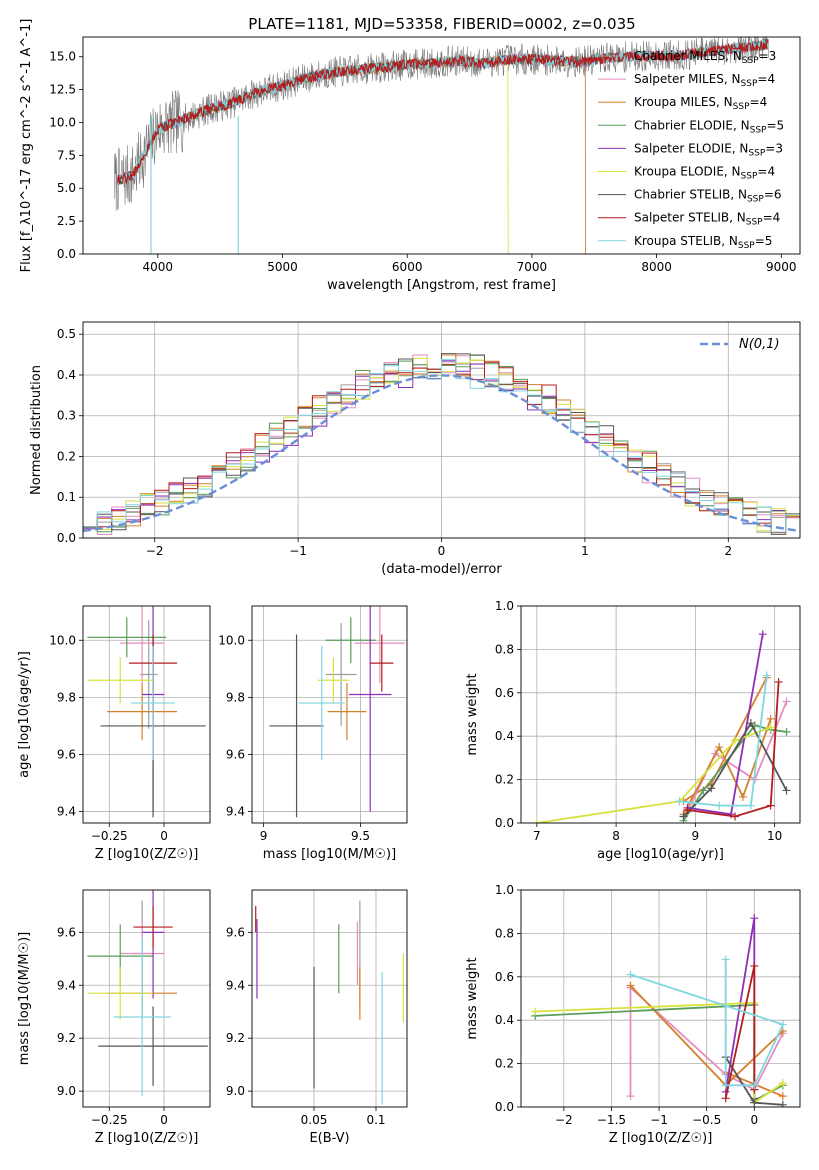  Describe the element at coordinates (66, 416) in the screenshot. I see `y-tick-label: 0.3` at that location.